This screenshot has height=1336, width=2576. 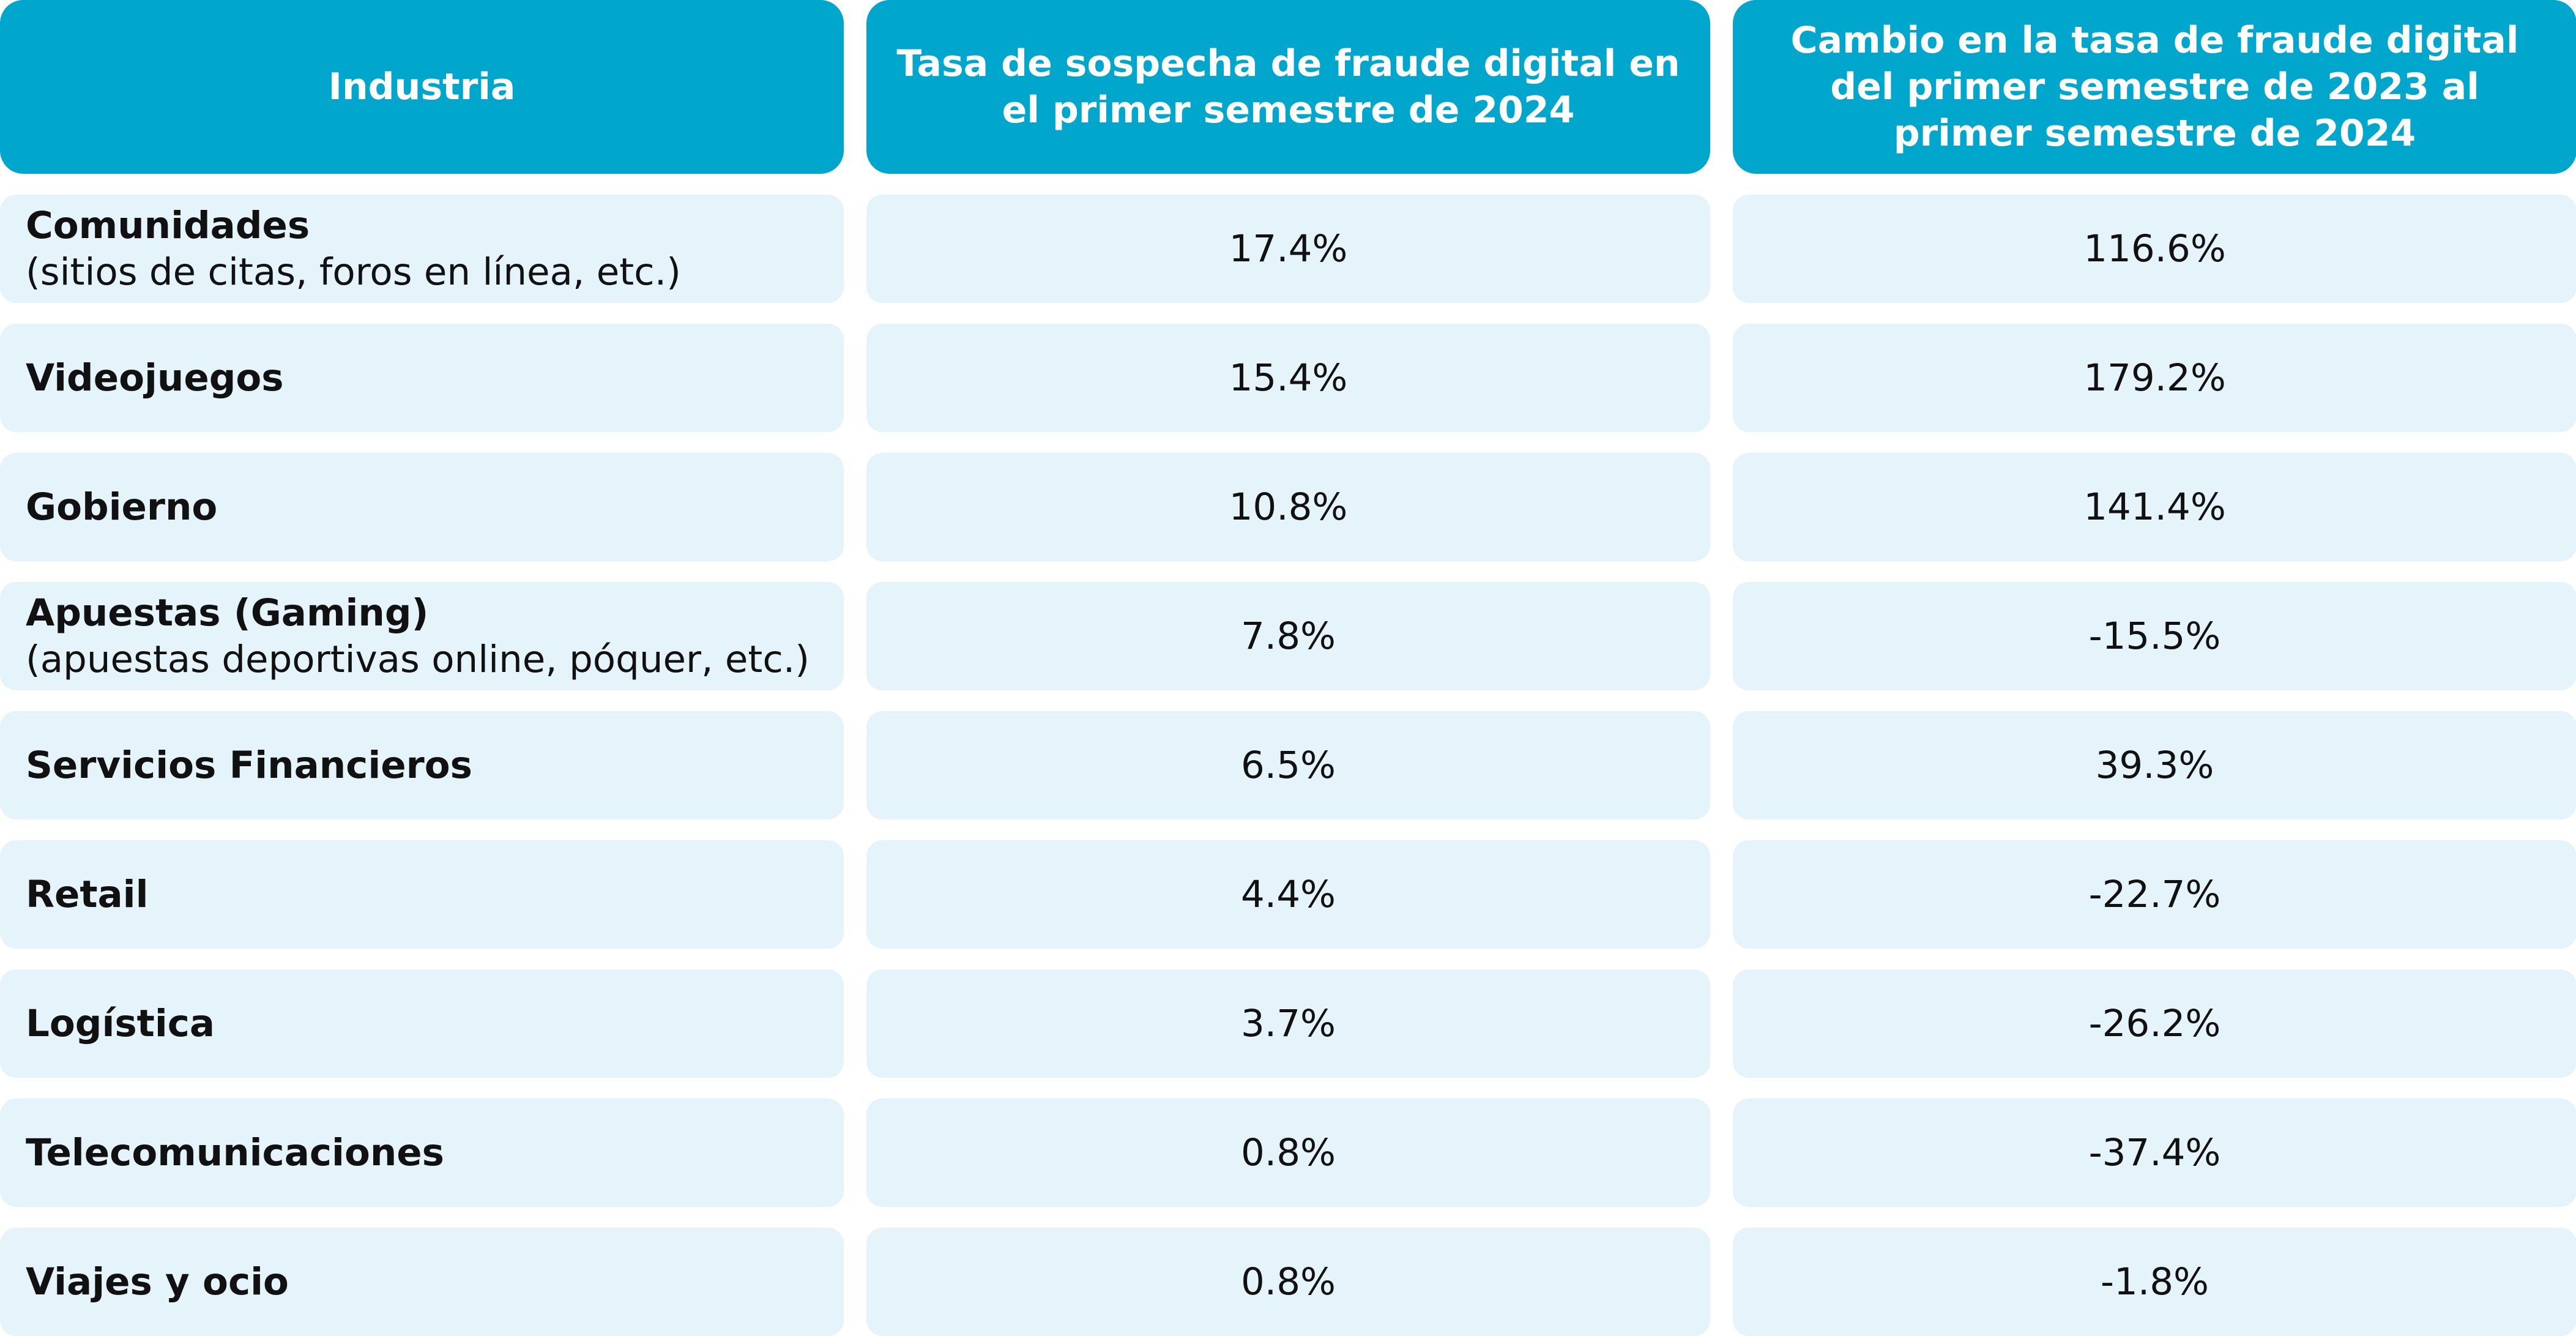 What do you see at coordinates (1288, 1153) in the screenshot?
I see `row-7-rate: 0.8%` at bounding box center [1288, 1153].